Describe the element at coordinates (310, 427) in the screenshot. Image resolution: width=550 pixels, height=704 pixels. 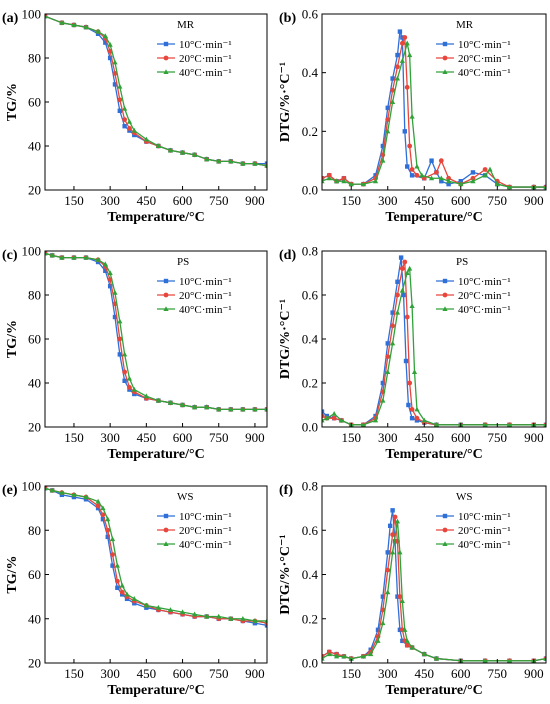
I see `y-tick-label: 0.0` at that location.